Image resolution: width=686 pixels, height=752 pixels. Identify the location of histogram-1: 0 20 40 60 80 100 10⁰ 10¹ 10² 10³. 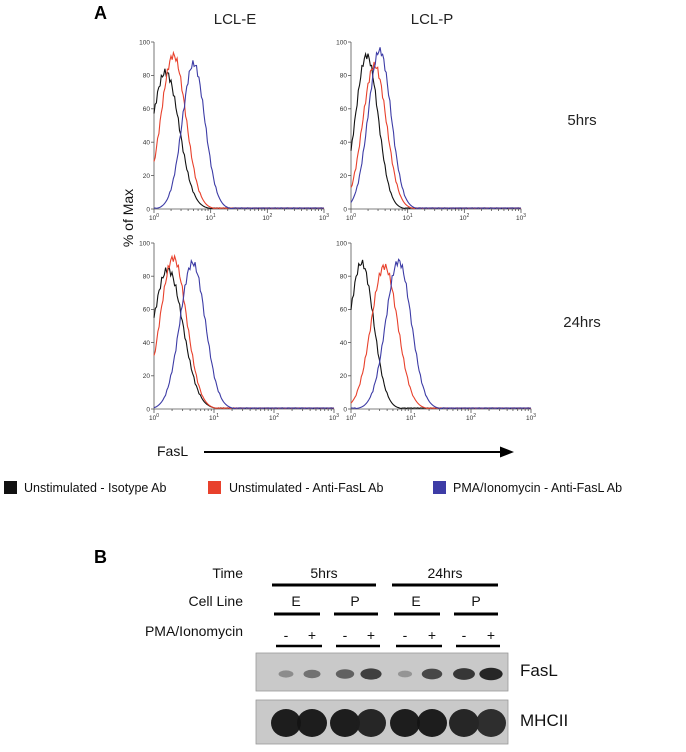
(234, 130).